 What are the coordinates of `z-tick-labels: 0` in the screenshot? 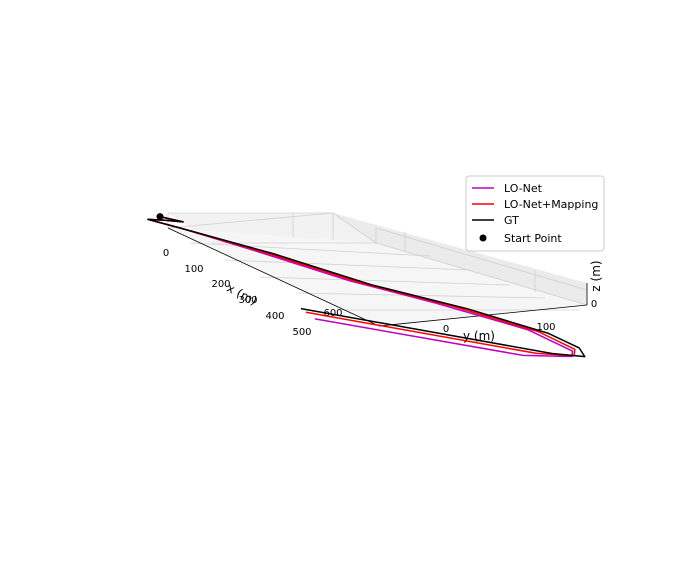 It's located at (594, 304).